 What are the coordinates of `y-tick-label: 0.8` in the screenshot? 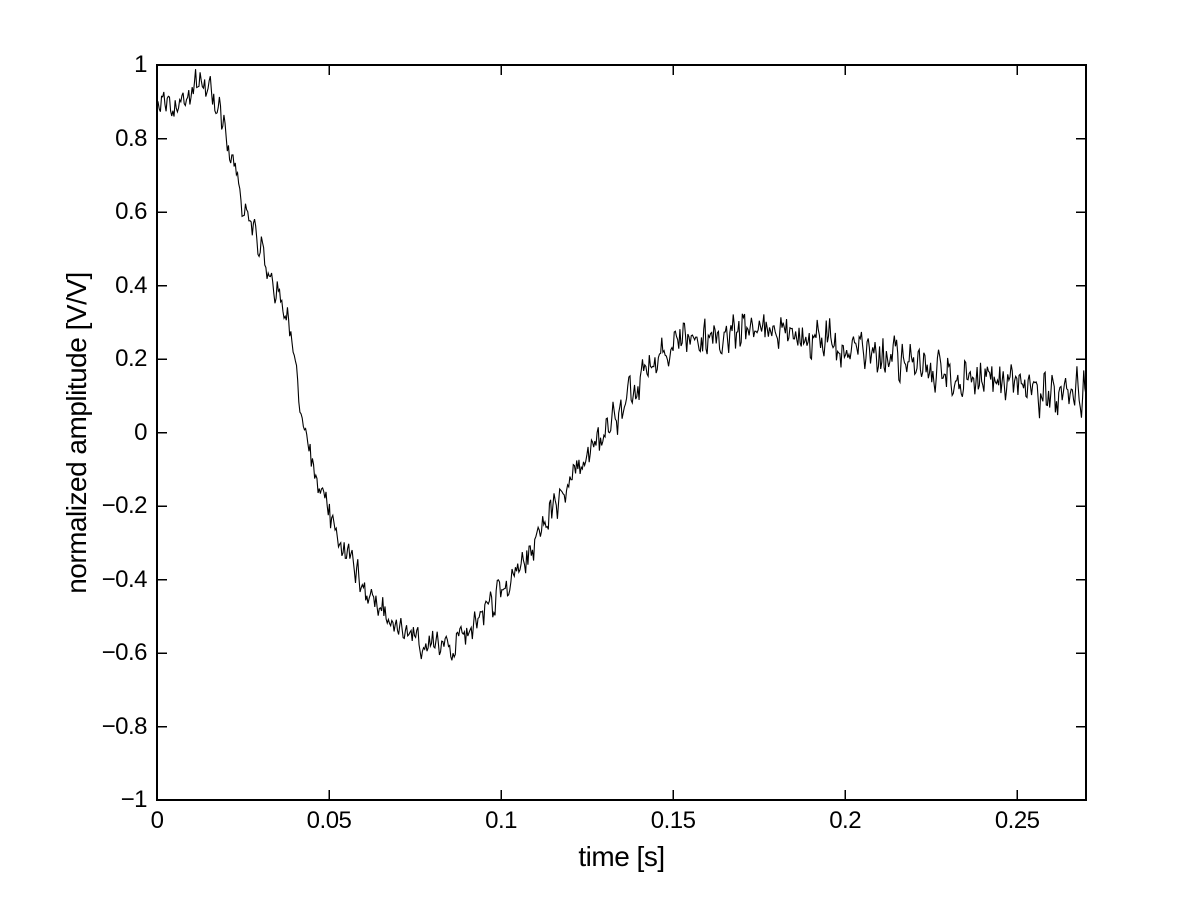 It's located at (131, 138).